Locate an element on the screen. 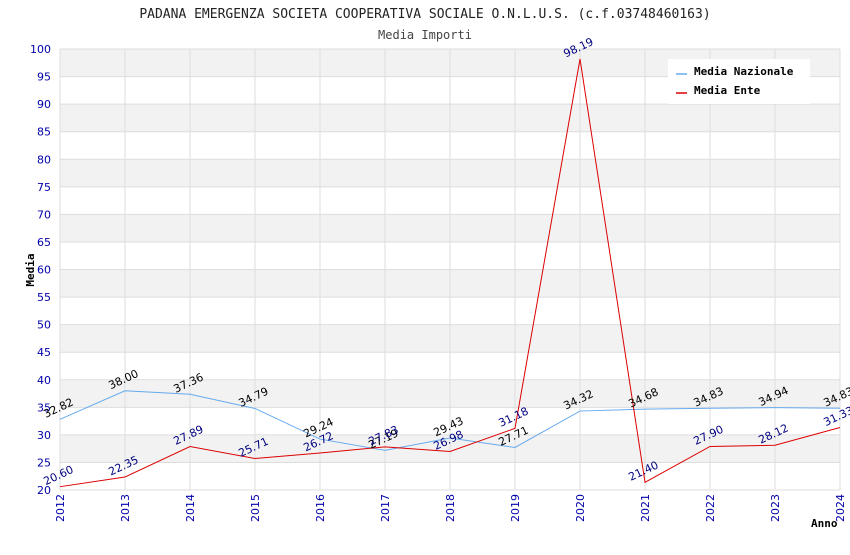  x-tick-label: 2020 is located at coordinates (580, 508).